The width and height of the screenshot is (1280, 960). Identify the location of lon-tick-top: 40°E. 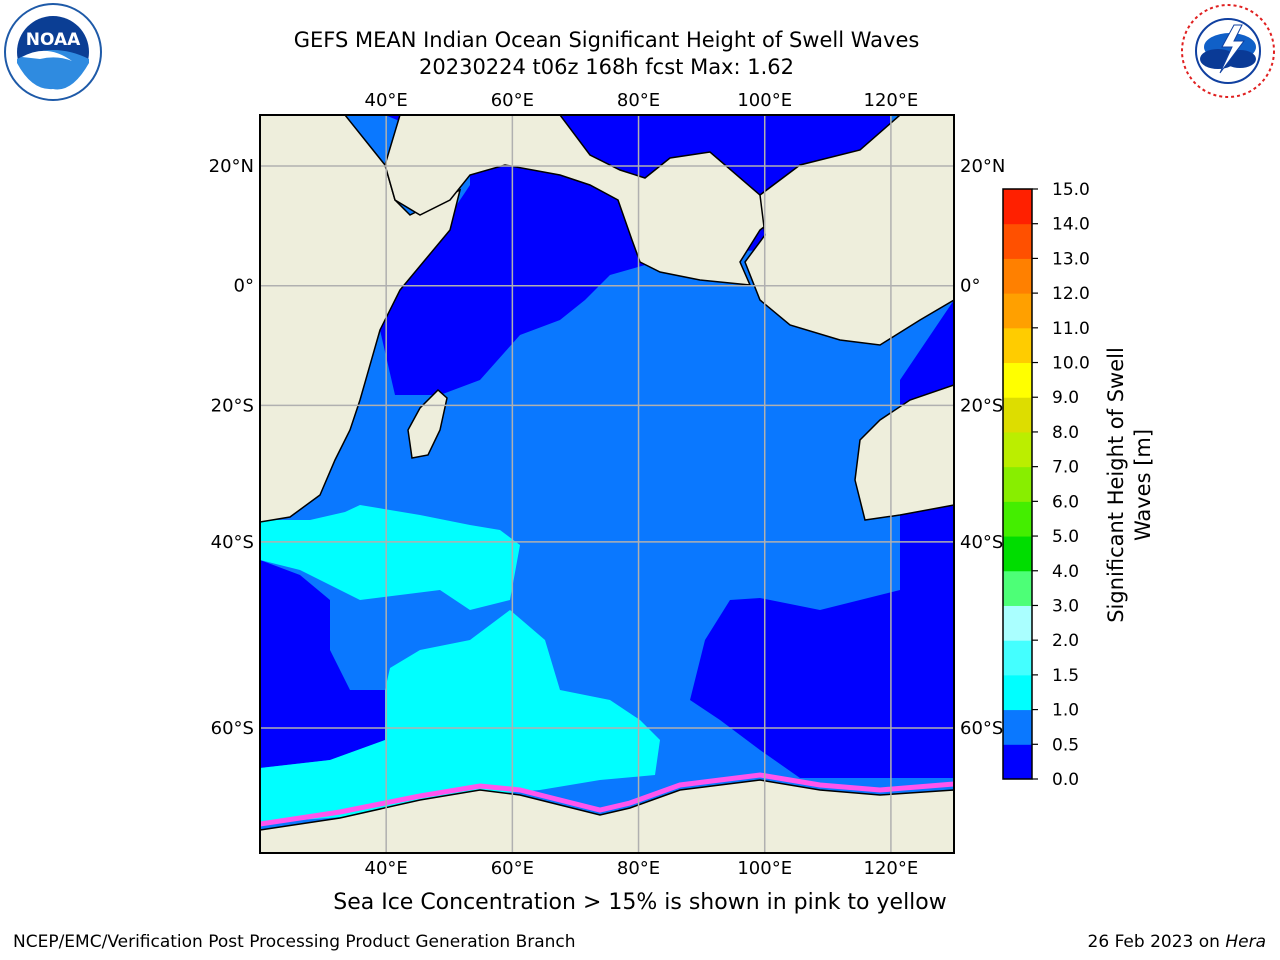
(386, 100).